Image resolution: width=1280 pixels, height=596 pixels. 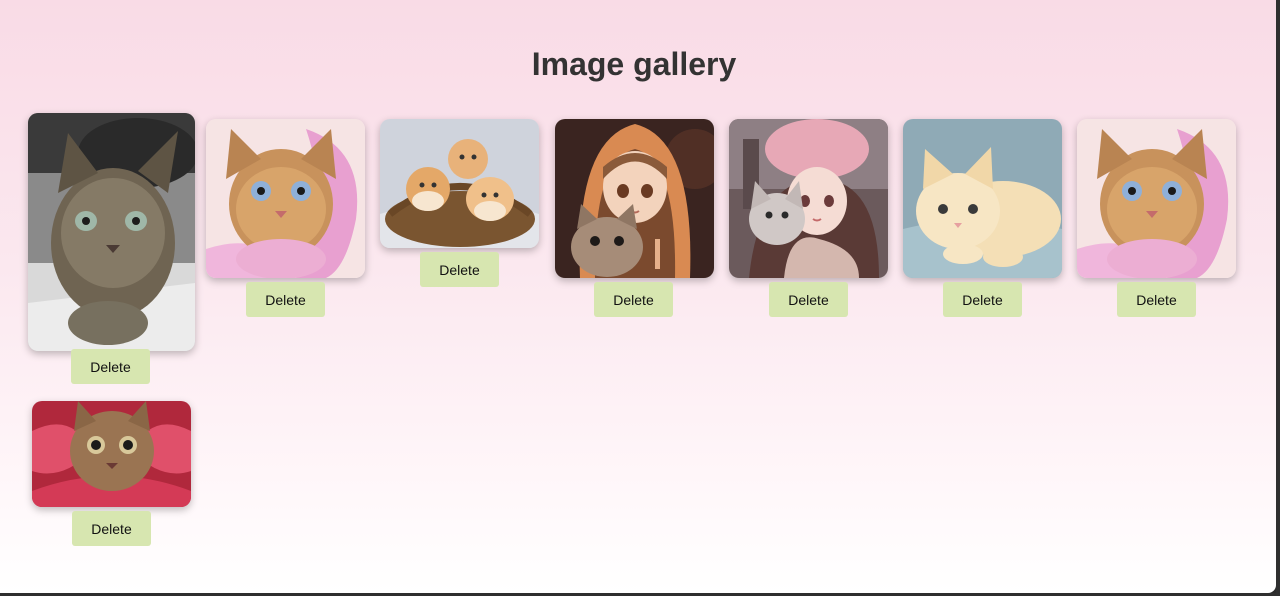 I want to click on gallery-image-girl-orange-hoodie, so click(x=634, y=198).